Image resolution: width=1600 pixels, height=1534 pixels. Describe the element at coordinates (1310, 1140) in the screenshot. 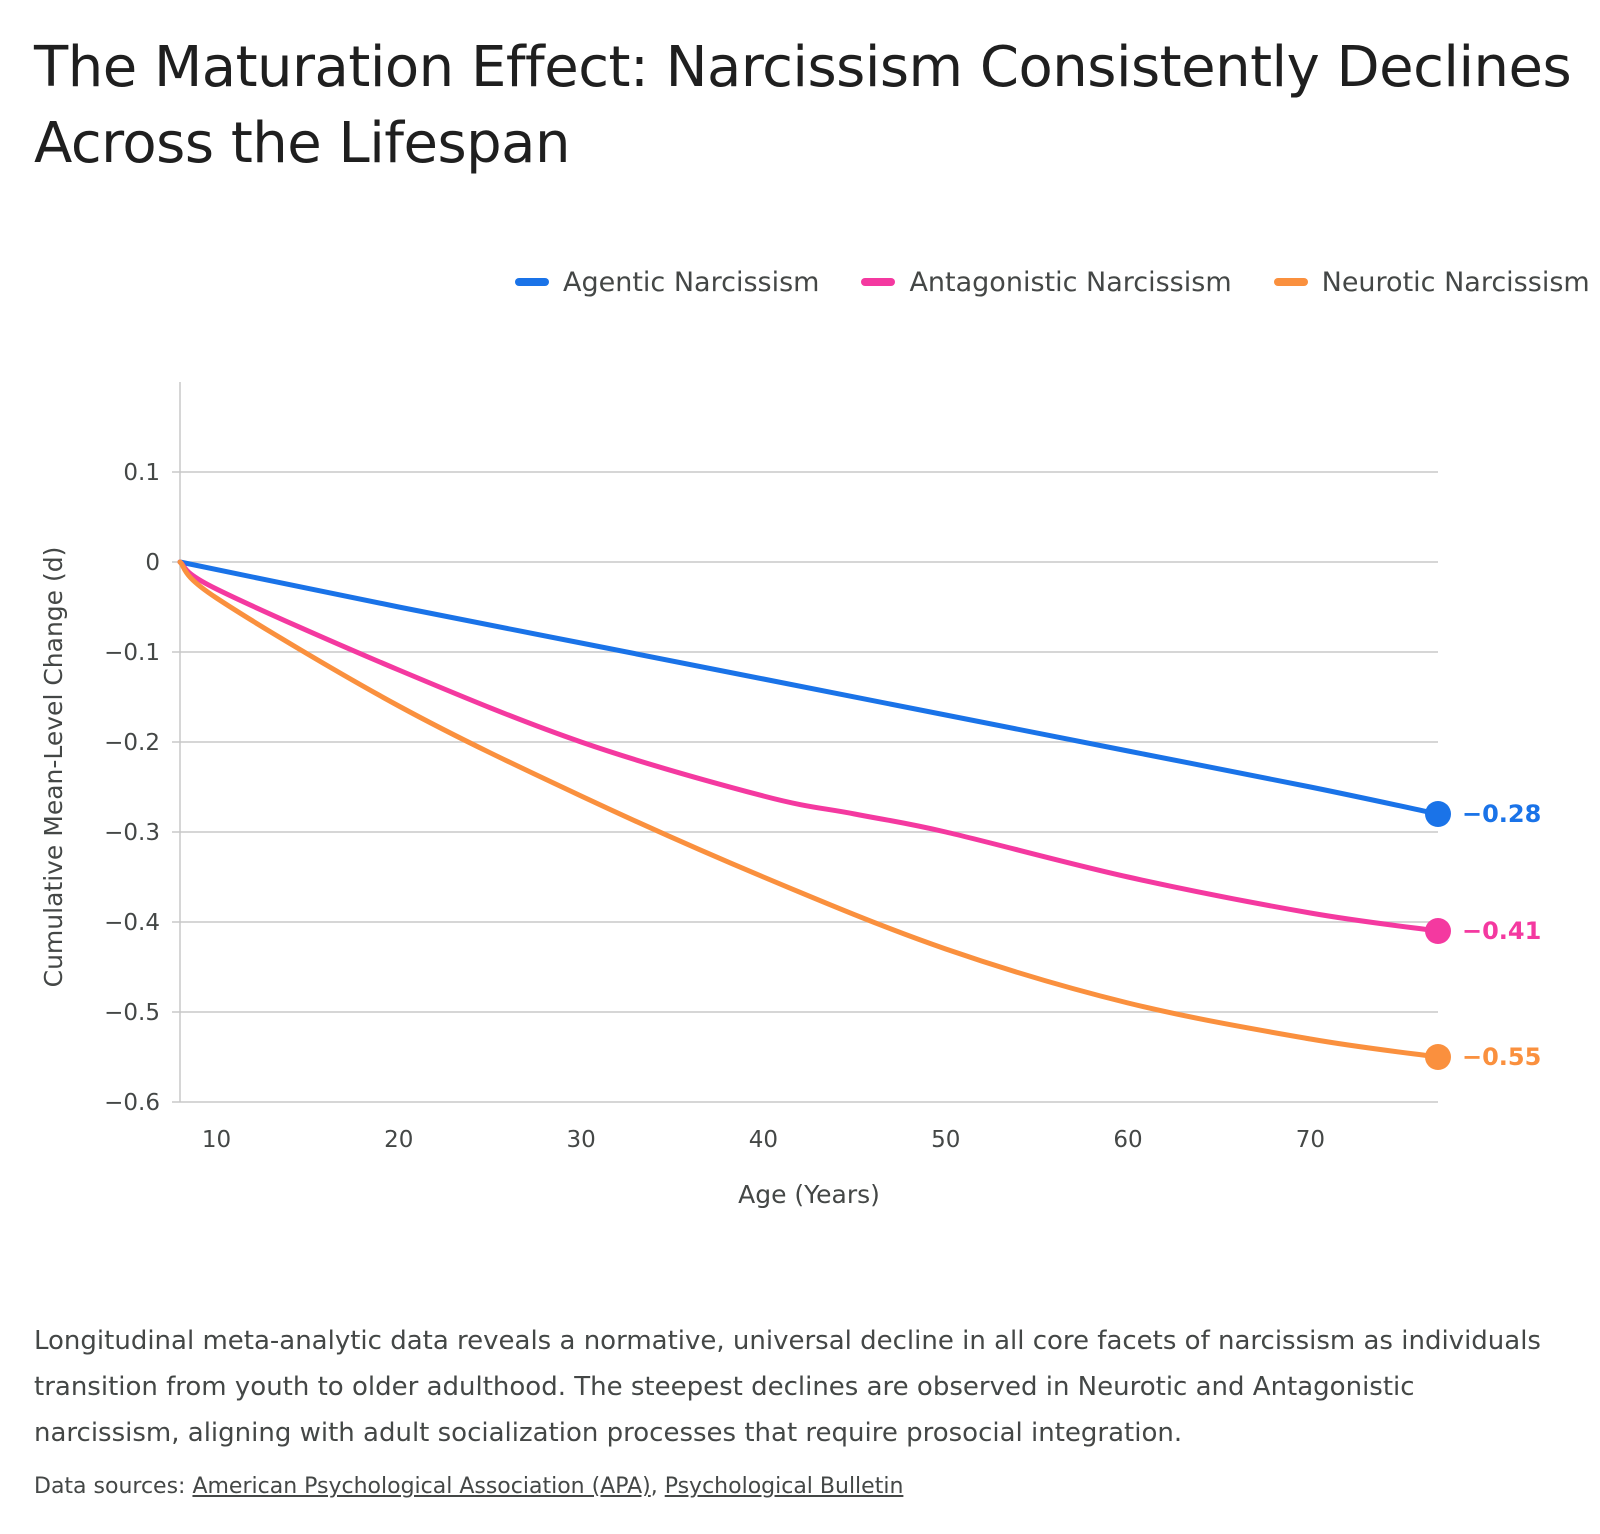

I see `x-tick-label: 70` at that location.